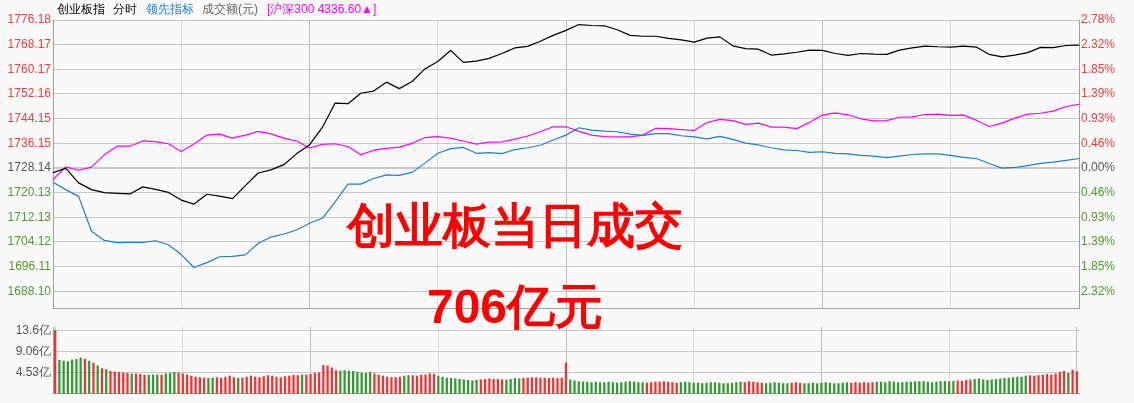  I want to click on annotation: 706亿元, so click(515, 306).